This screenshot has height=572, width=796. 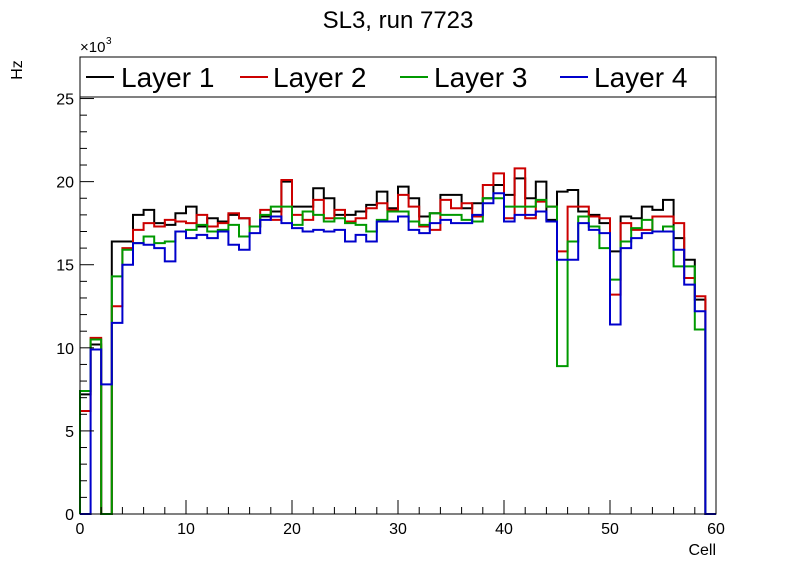 I want to click on y-tick-label: 10, so click(x=65, y=349).